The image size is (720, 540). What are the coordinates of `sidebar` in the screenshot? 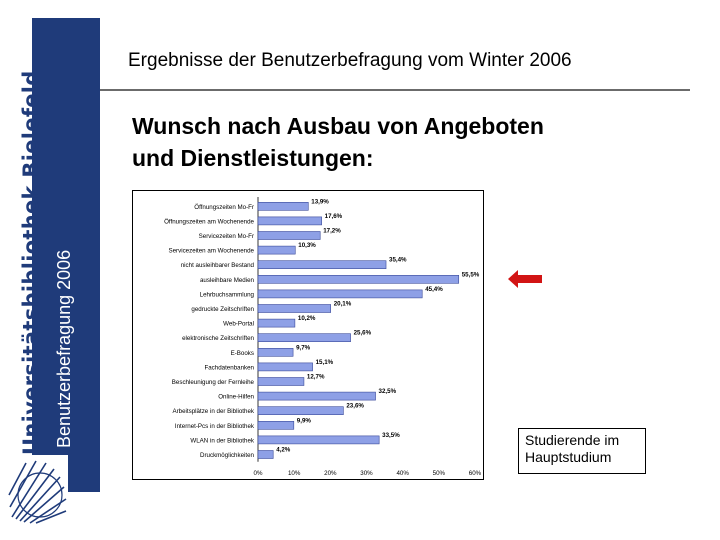 It's located at (50, 255).